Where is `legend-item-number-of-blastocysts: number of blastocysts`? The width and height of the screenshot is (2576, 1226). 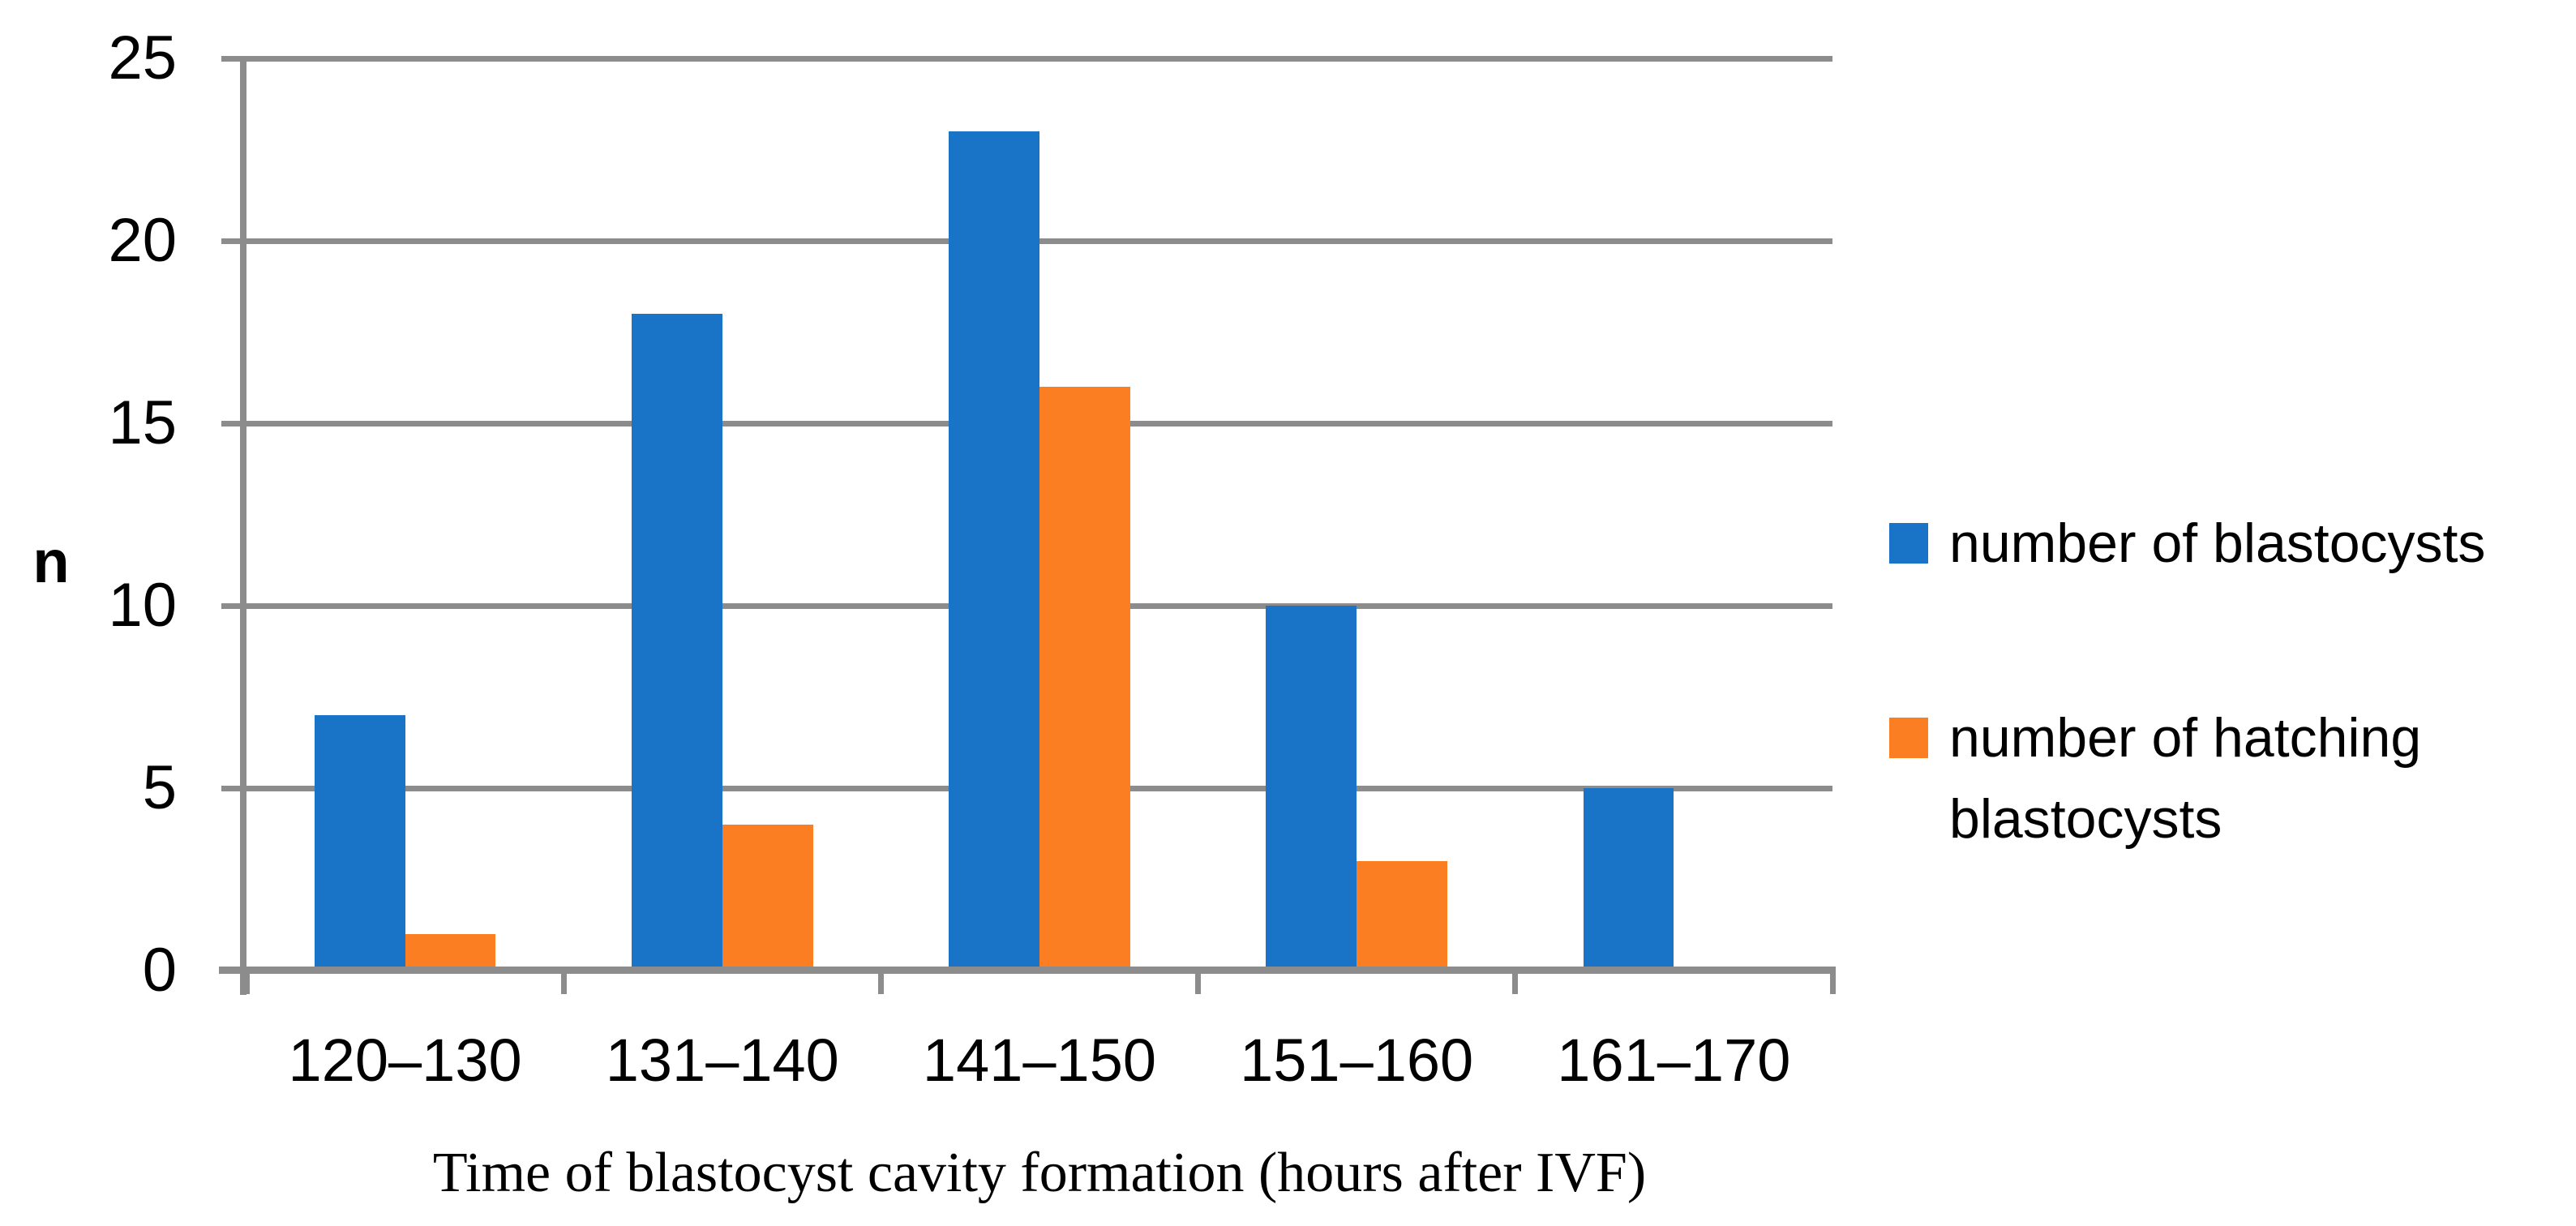
legend-item-number-of-blastocysts: number of blastocysts is located at coordinates (2231, 543).